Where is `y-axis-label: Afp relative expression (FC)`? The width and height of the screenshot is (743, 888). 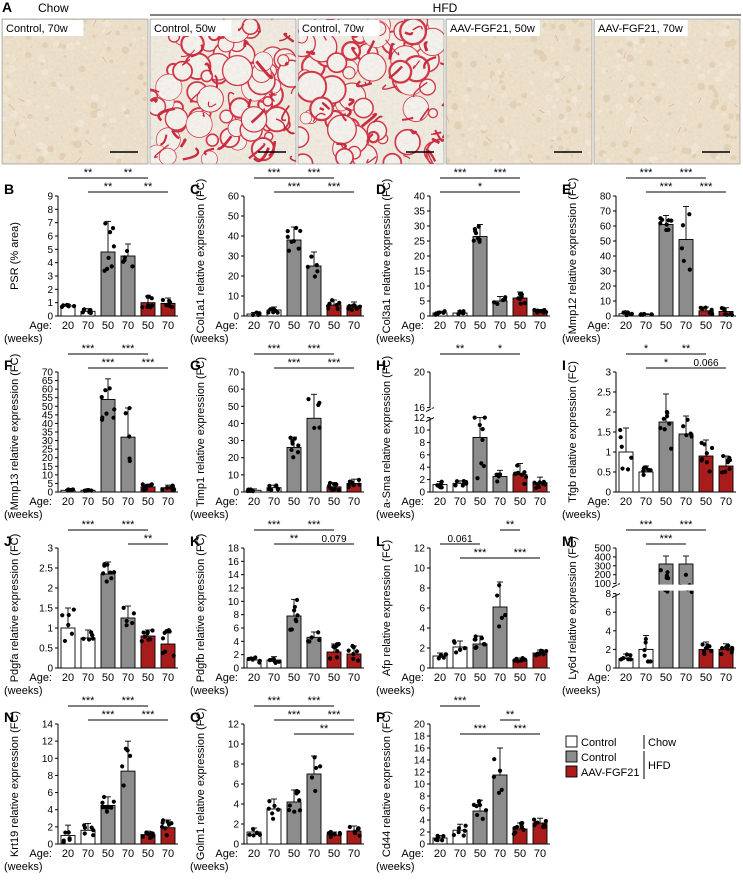
y-axis-label: Afp relative expression (FC) is located at coordinates (387, 608).